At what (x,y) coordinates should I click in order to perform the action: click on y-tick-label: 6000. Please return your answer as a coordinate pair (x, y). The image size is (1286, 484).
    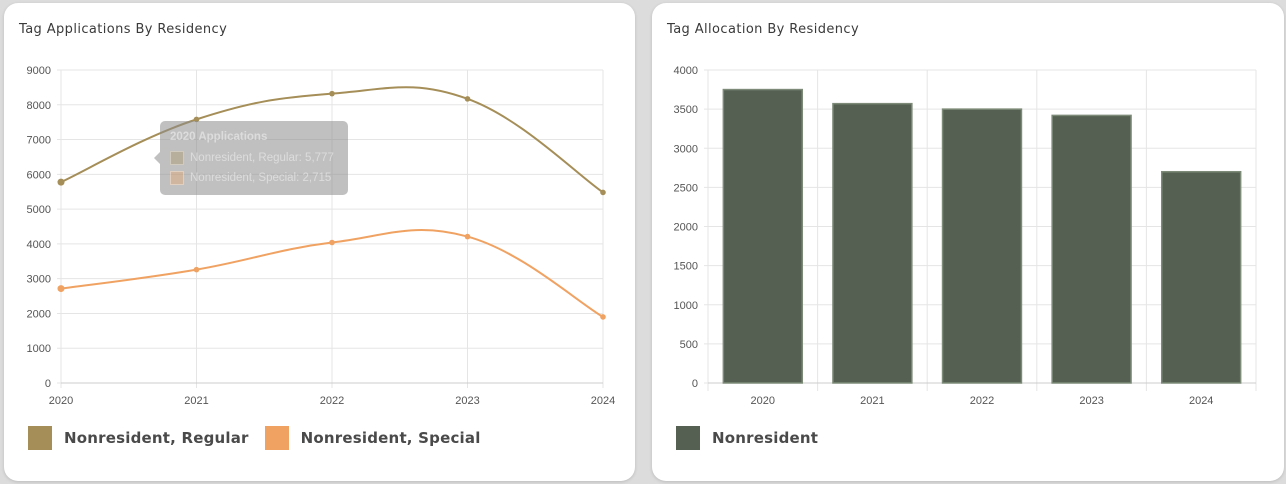
    Looking at the image, I should click on (39, 175).